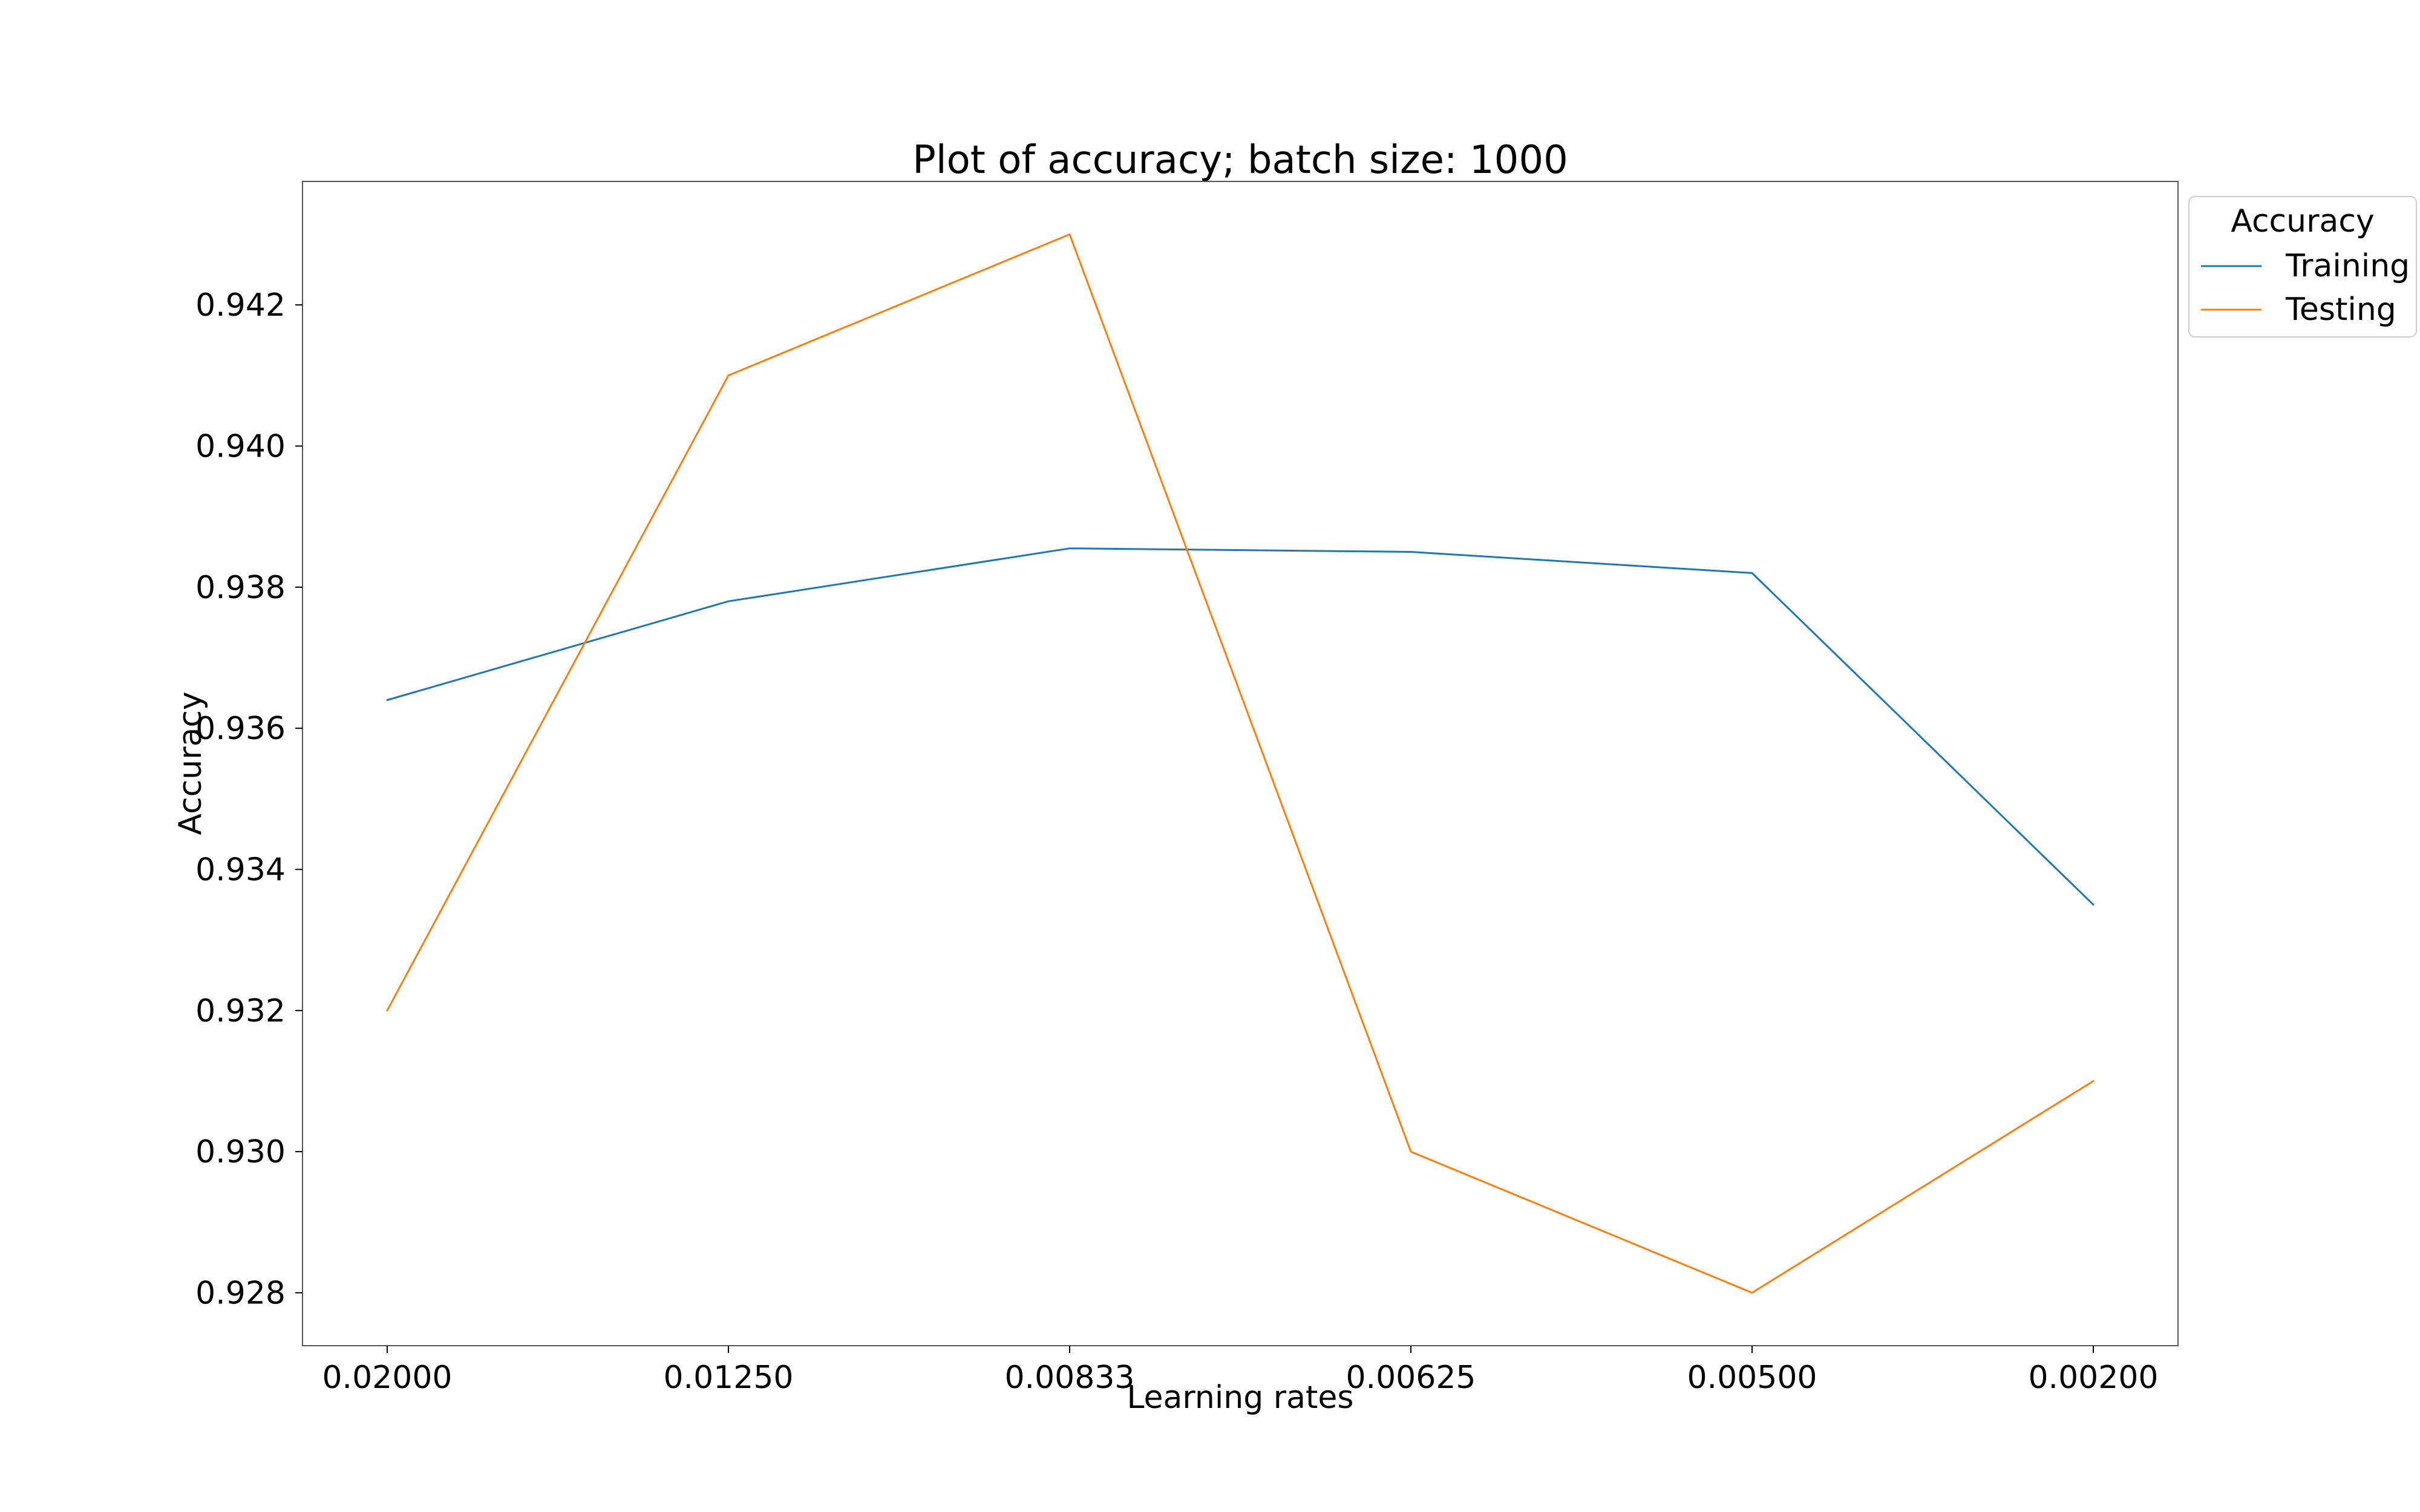 The height and width of the screenshot is (1512, 2420). What do you see at coordinates (240, 870) in the screenshot?
I see `y-tick-label: 0.934` at bounding box center [240, 870].